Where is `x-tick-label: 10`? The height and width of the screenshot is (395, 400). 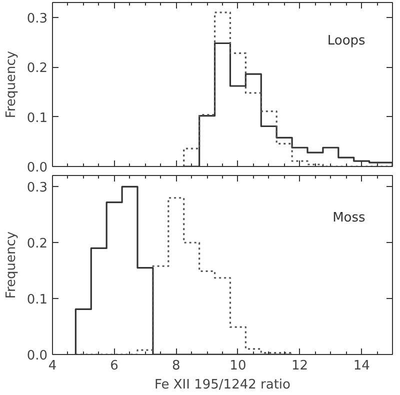 x-tick-label: 10 is located at coordinates (238, 366).